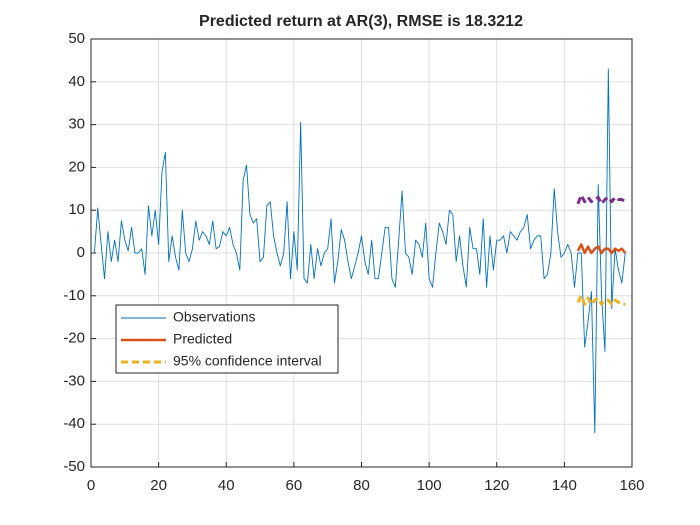  Describe the element at coordinates (429, 485) in the screenshot. I see `x-tick-label: 100` at that location.